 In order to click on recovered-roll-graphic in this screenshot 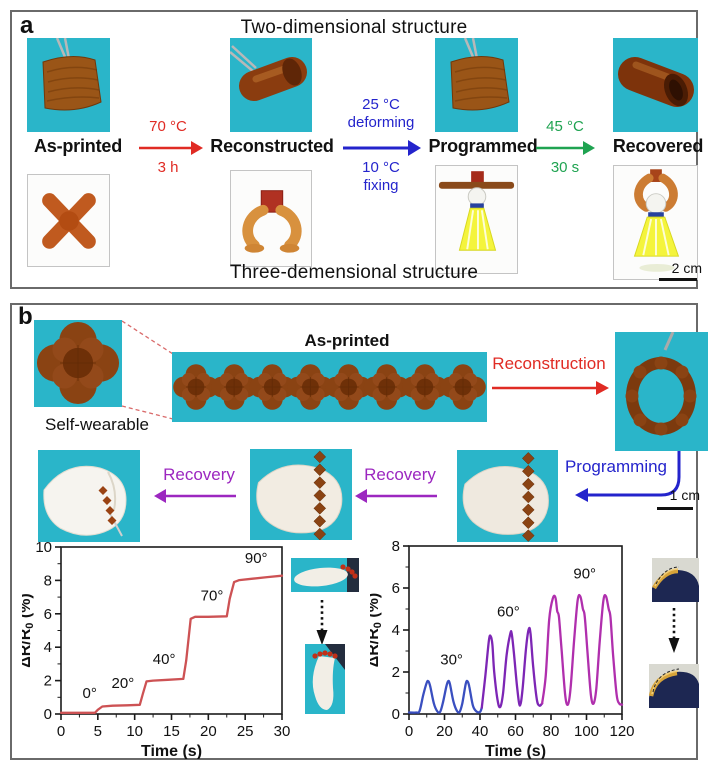, I will do `click(656, 82)`.